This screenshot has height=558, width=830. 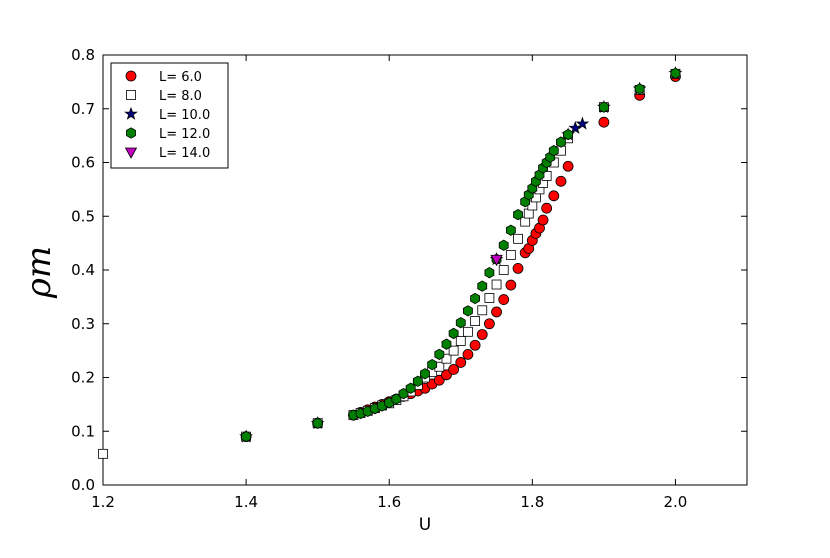 I want to click on legend-label: L= 6.0, so click(x=180, y=77).